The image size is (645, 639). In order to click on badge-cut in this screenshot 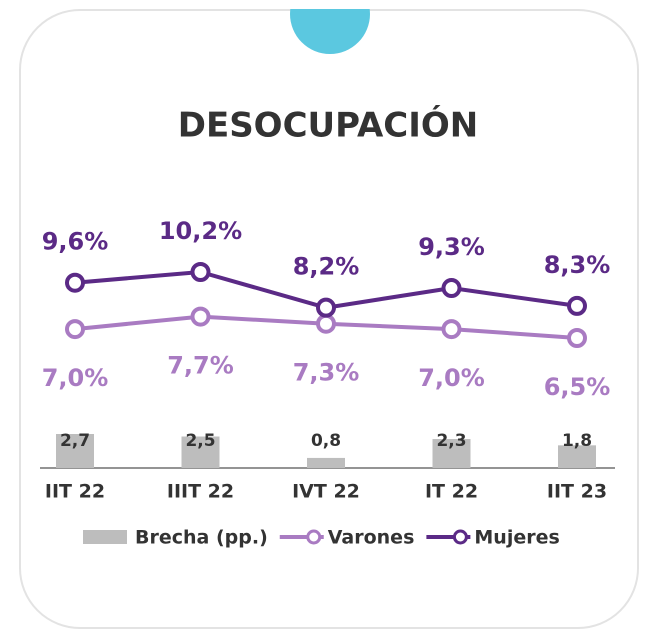, I will do `click(322, 4)`.